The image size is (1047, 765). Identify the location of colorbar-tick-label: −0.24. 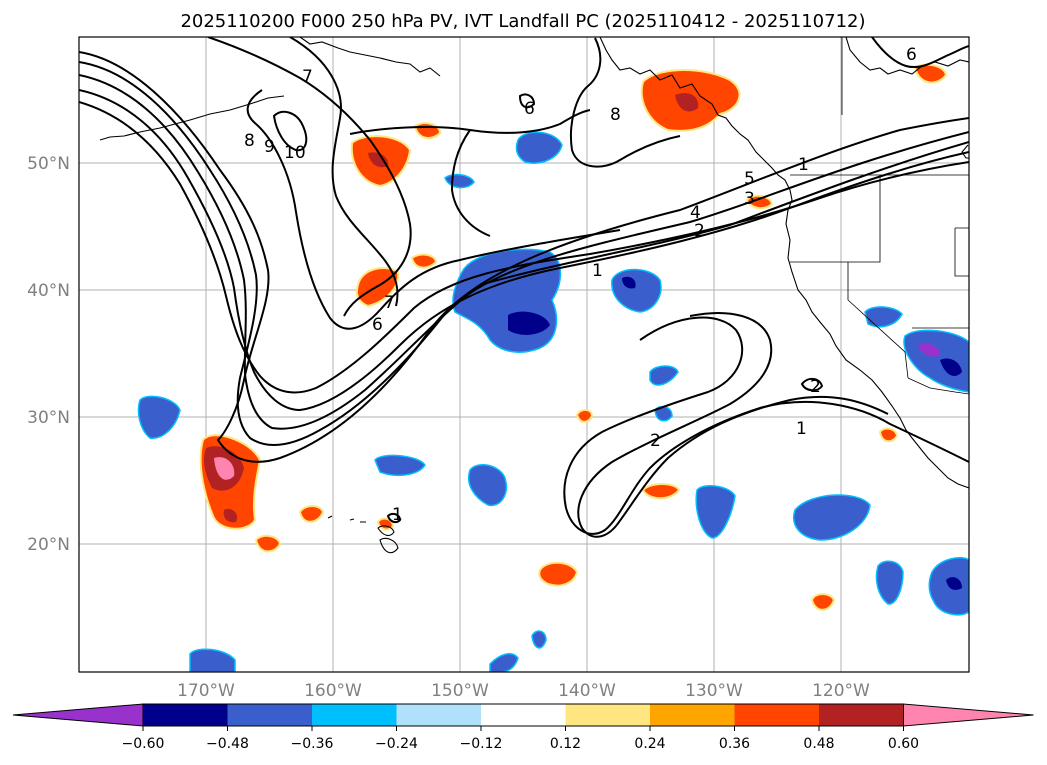
(396, 744).